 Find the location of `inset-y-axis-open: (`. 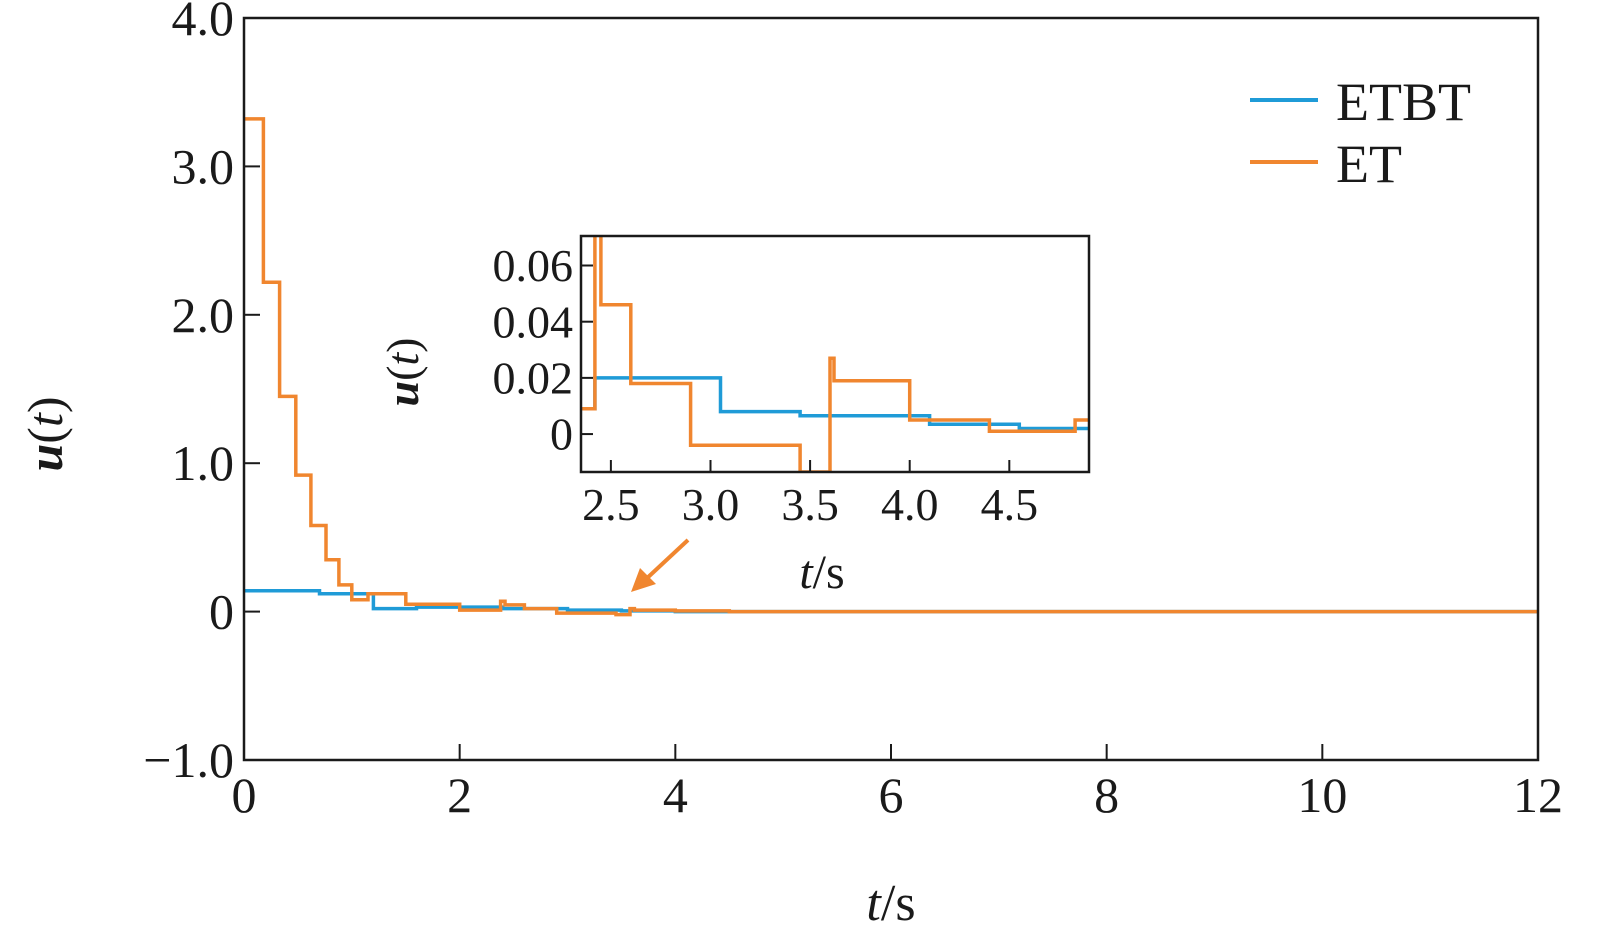

inset-y-axis-open: ( is located at coordinates (402, 373).